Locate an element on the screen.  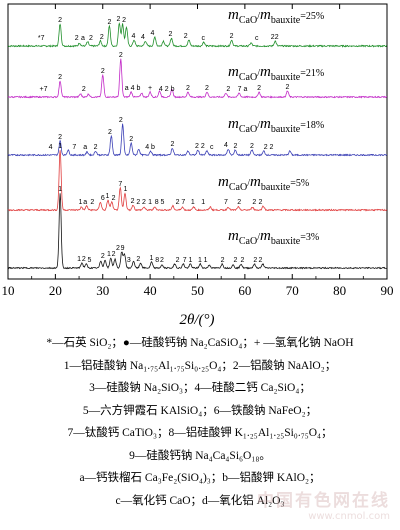
peak-label: 4 b is located at coordinates (150, 147).